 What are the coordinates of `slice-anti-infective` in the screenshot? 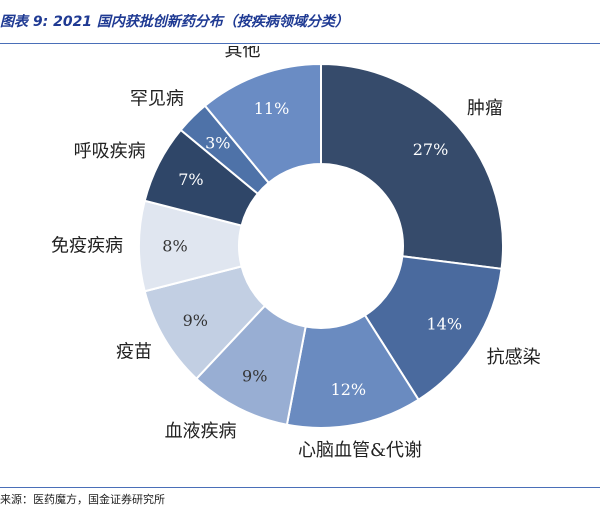 It's located at (433, 328).